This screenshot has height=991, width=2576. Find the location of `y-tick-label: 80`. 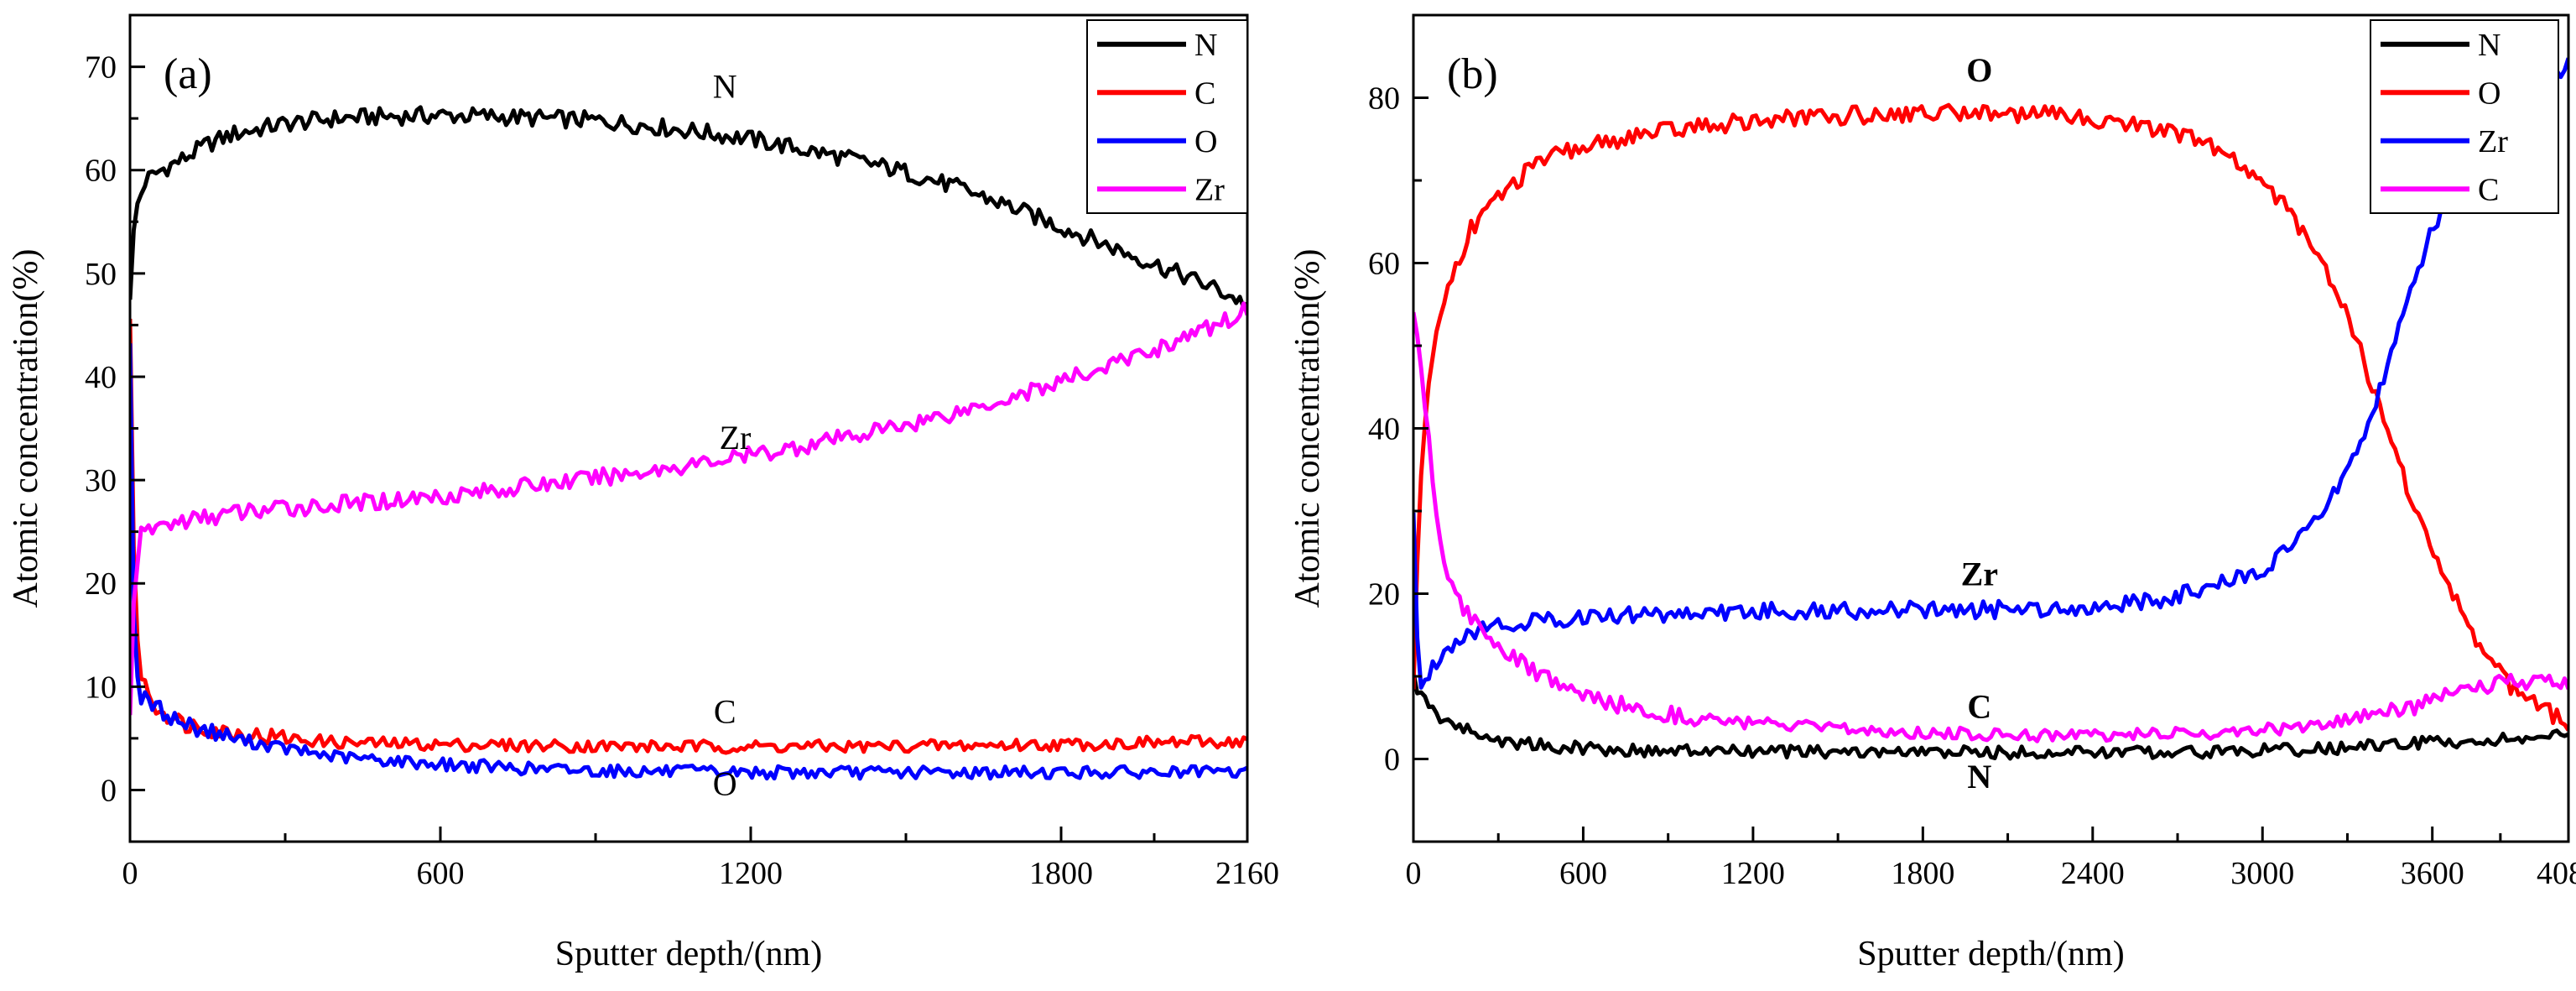

y-tick-label: 80 is located at coordinates (1384, 99).